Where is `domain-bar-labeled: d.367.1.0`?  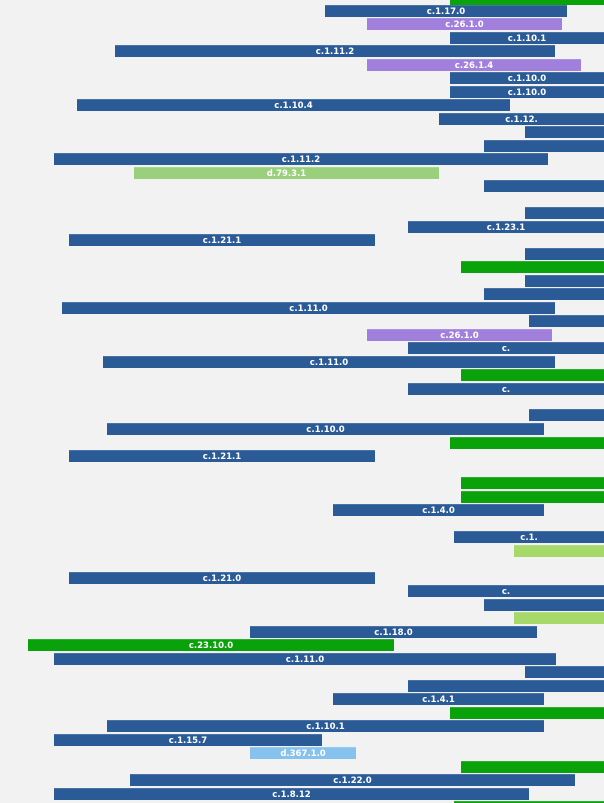 domain-bar-labeled: d.367.1.0 is located at coordinates (303, 753).